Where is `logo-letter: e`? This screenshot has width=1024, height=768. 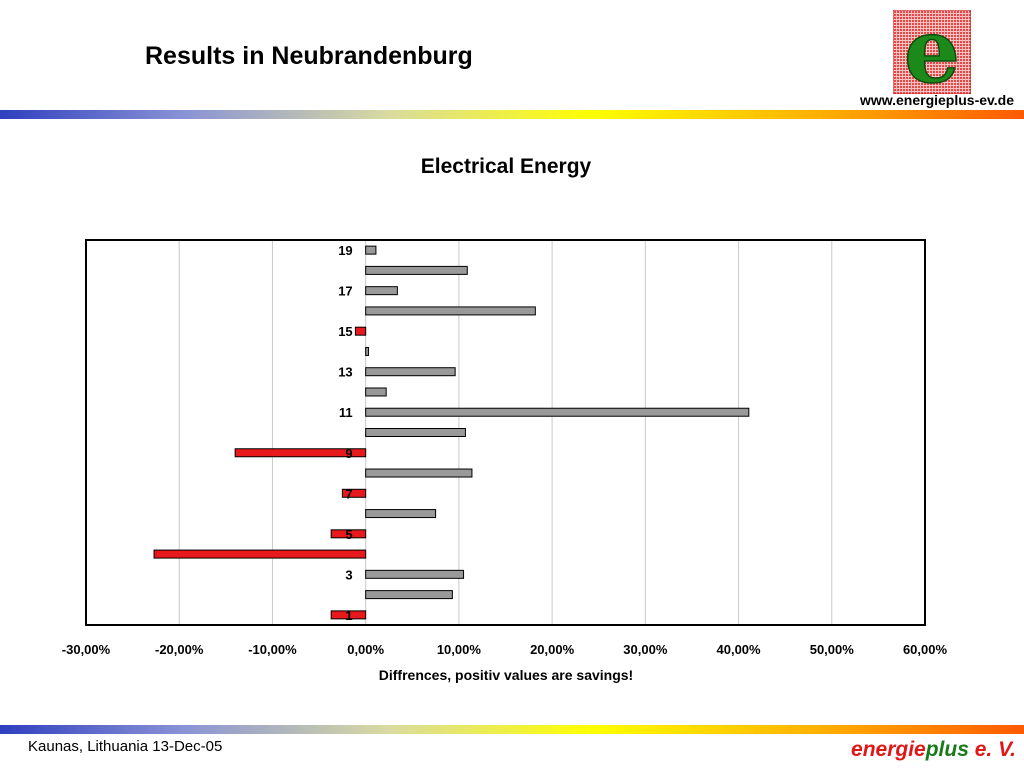
logo-letter: e is located at coordinates (932, 52).